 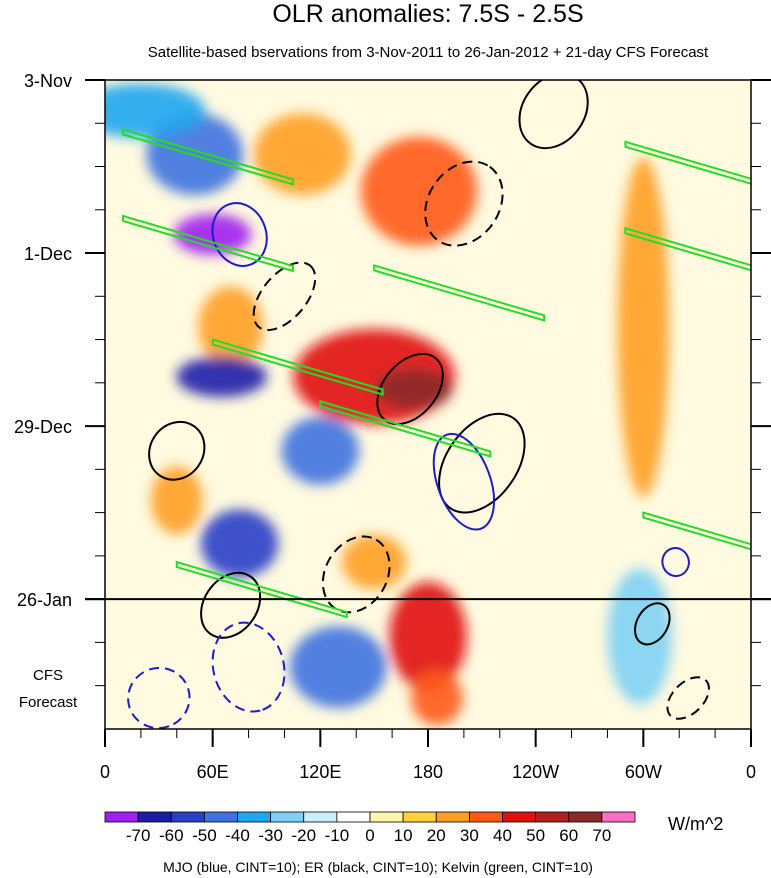 What do you see at coordinates (171, 835) in the screenshot?
I see `colorbar-label: -60` at bounding box center [171, 835].